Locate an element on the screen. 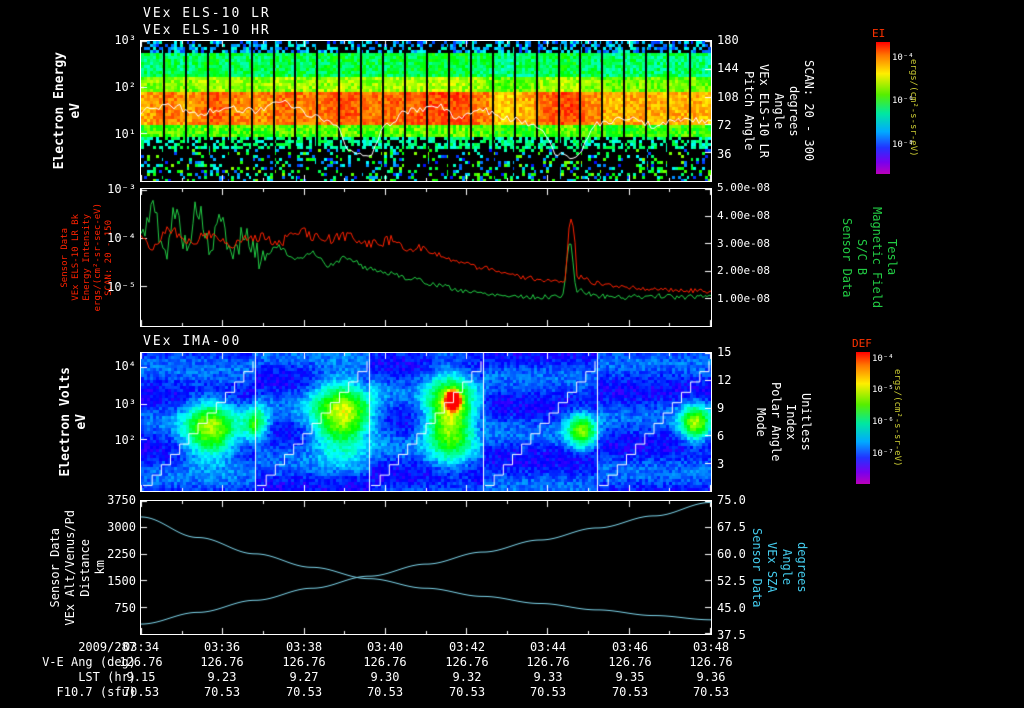 The height and width of the screenshot is (708, 1024). time-tick-label: 03:46 is located at coordinates (630, 647).